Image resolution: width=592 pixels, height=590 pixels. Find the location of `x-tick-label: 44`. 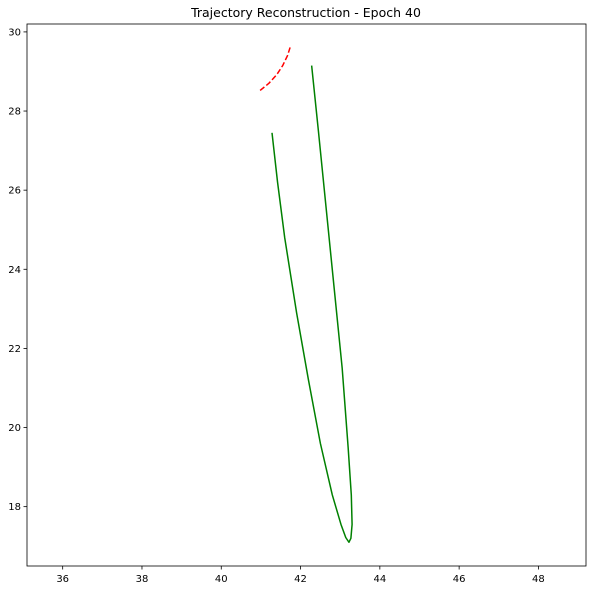

x-tick-label: 44 is located at coordinates (379, 579).